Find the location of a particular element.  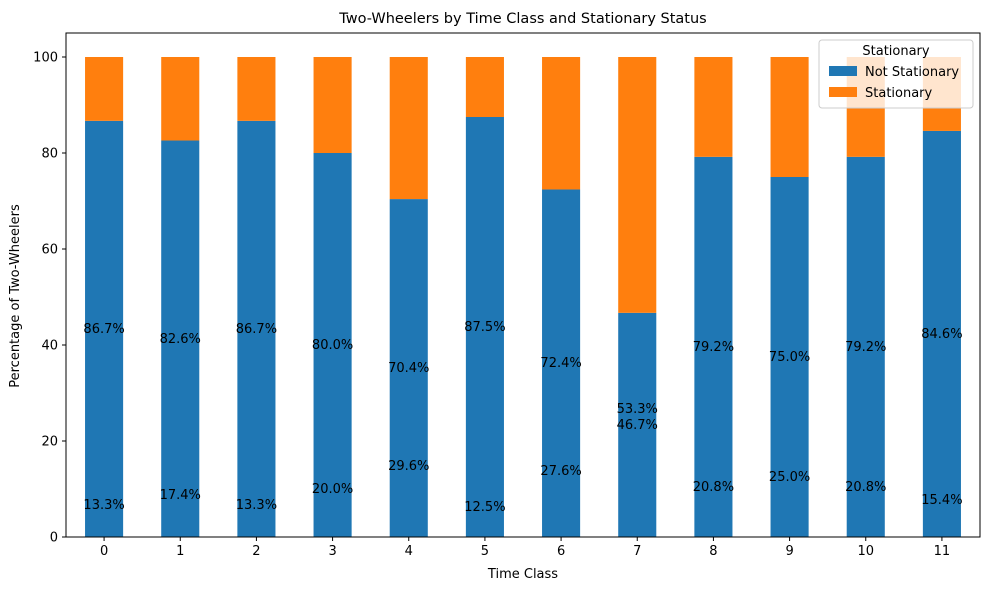

y-axis-label: Percentage of Two-Wheelers is located at coordinates (15, 296).